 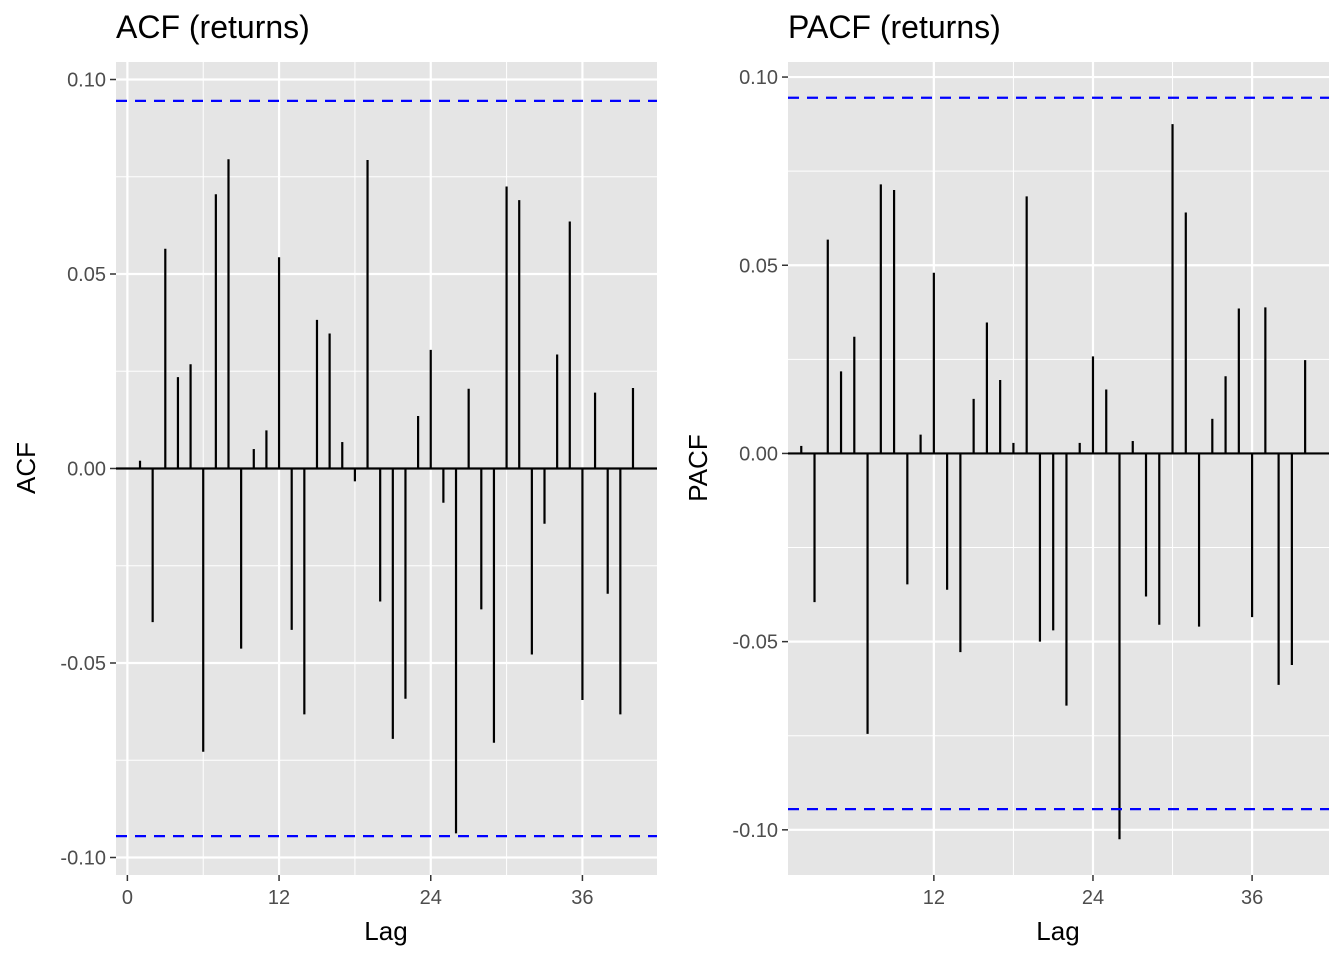 I want to click on pacf-y-label: PACF, so click(x=698, y=467).